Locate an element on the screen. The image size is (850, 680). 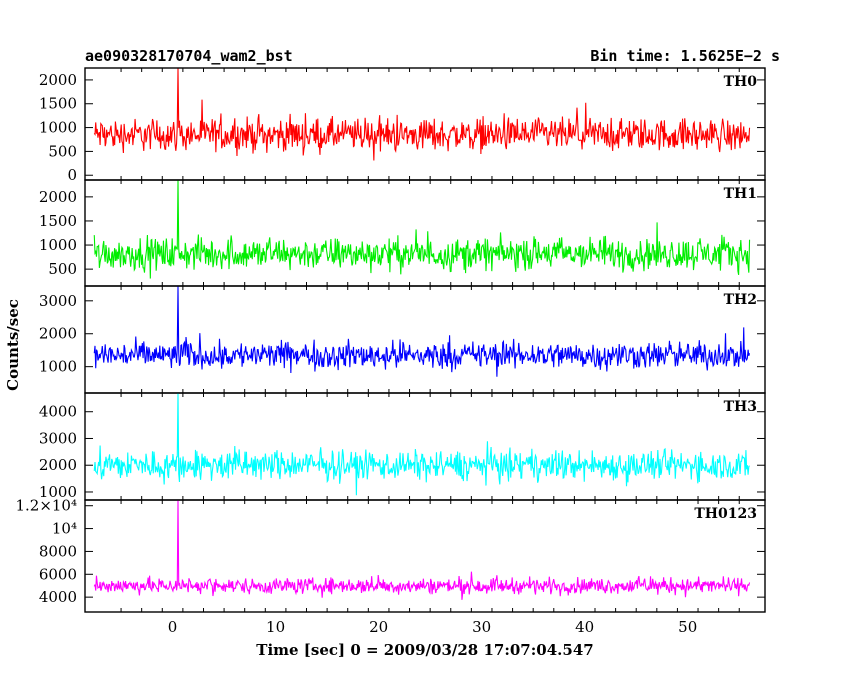
x-tick-label: 50 is located at coordinates (687, 627).